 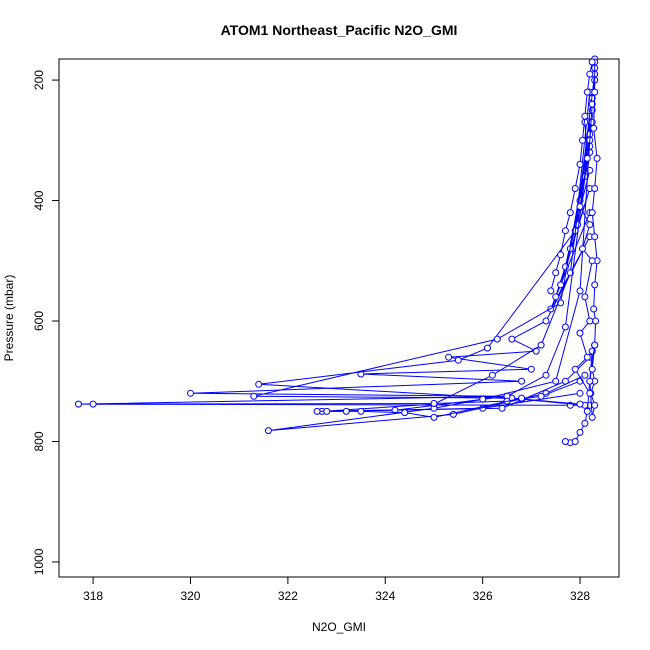 I want to click on y-tick-label: 800, so click(x=39, y=441).